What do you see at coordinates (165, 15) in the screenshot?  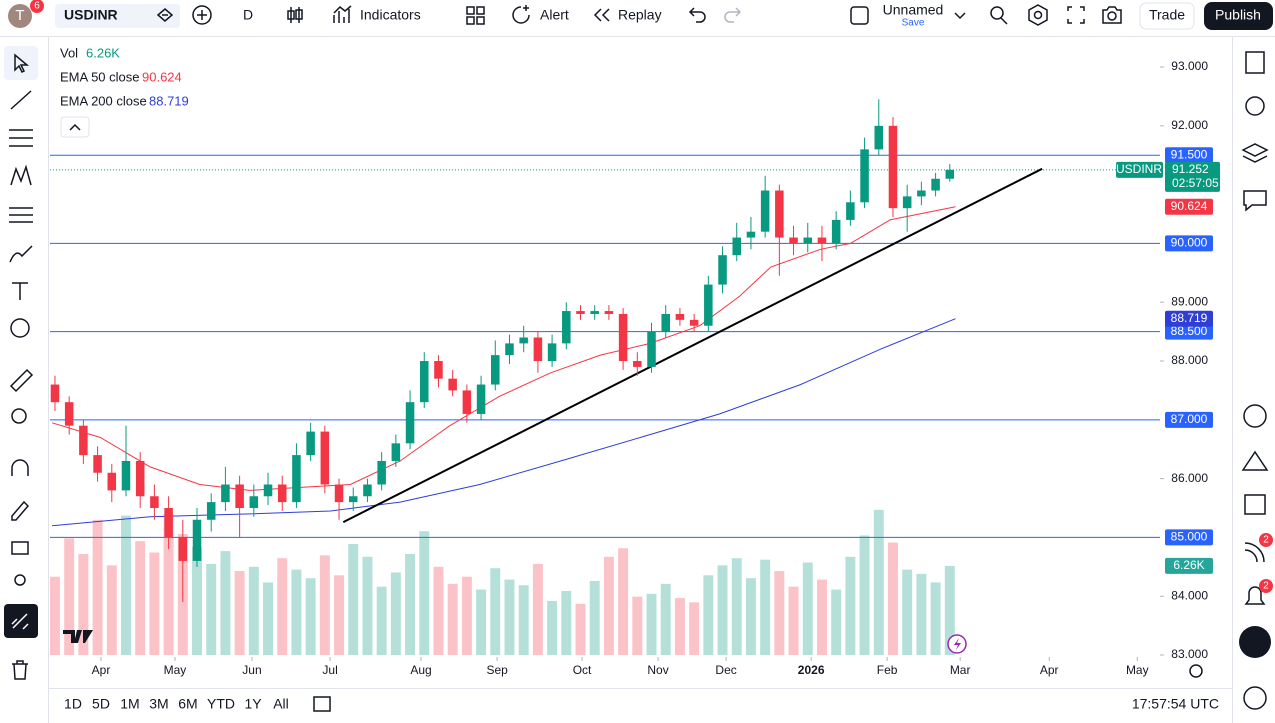 I see `symbol-search-icon` at bounding box center [165, 15].